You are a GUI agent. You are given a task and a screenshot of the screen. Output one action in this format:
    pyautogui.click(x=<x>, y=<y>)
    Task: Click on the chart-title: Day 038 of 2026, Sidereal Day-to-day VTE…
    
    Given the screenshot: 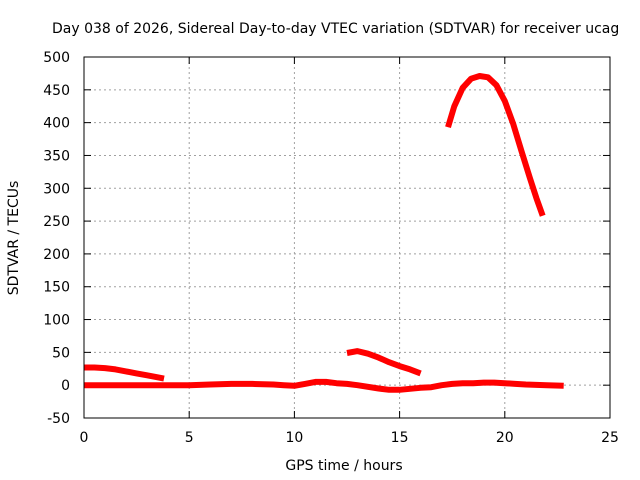 What is the action you would take?
    pyautogui.click(x=335, y=29)
    